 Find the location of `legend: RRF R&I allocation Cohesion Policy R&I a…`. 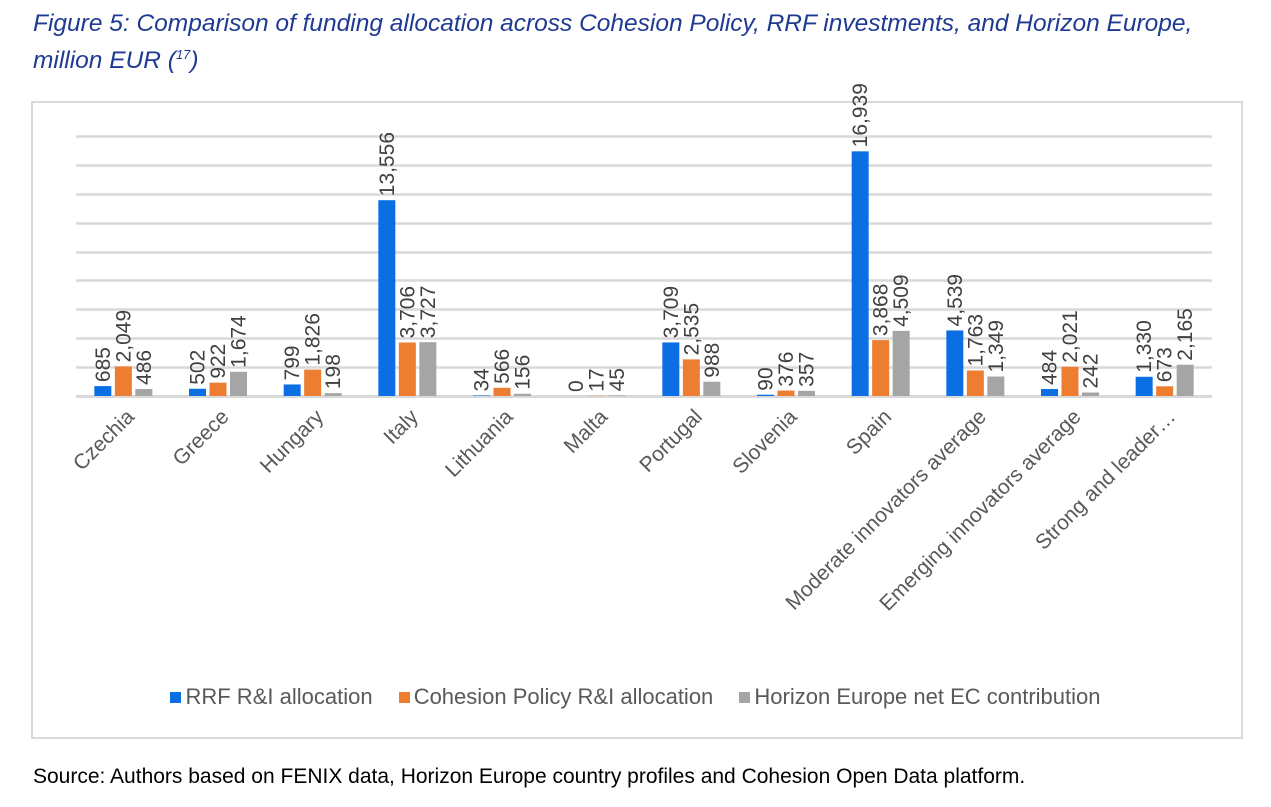

legend: RRF R&I allocation Cohesion Policy R&I a… is located at coordinates (635, 697).